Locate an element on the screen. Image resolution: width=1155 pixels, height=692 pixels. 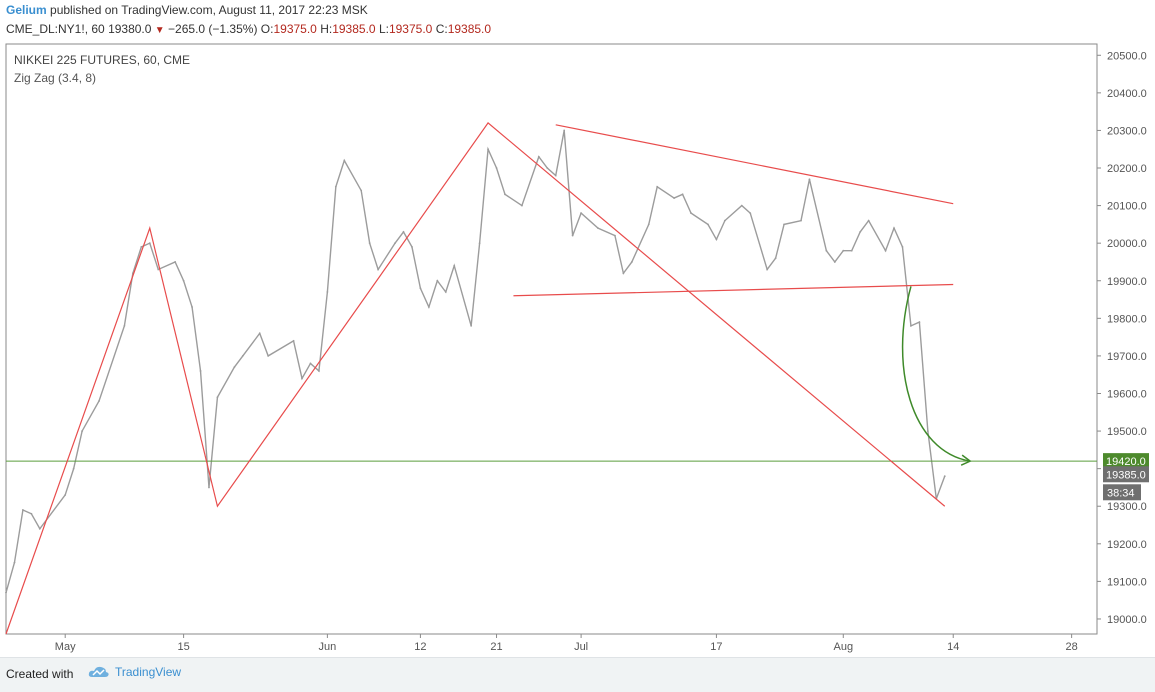
y-tick-label: 20400.0 is located at coordinates (1127, 94).